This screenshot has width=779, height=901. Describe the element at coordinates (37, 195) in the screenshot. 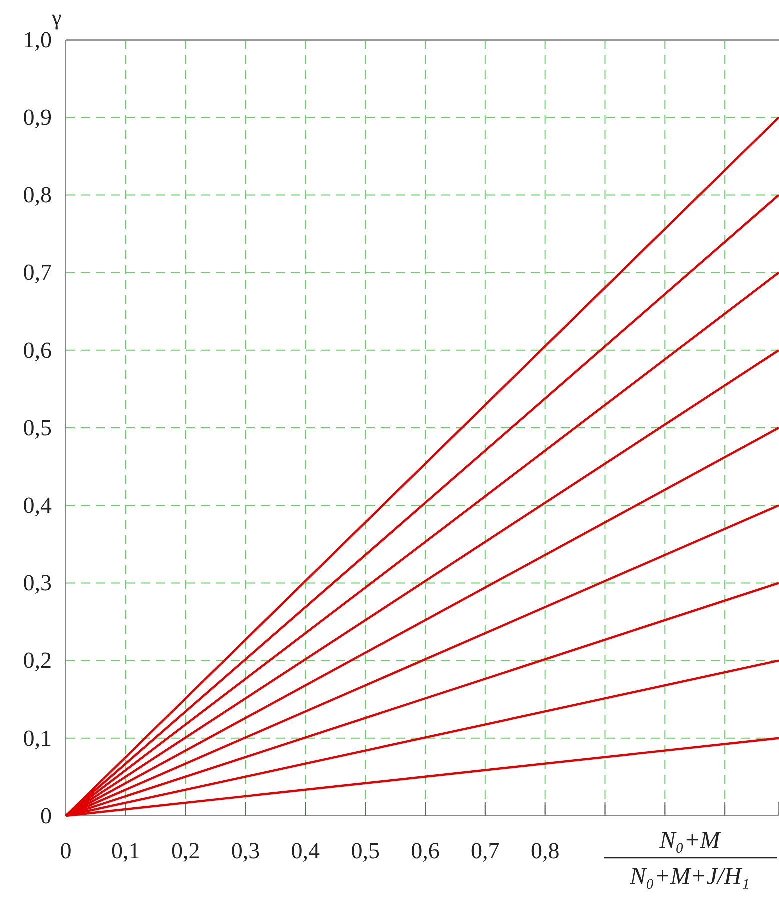

I see `y-tick-label: 0,8` at that location.